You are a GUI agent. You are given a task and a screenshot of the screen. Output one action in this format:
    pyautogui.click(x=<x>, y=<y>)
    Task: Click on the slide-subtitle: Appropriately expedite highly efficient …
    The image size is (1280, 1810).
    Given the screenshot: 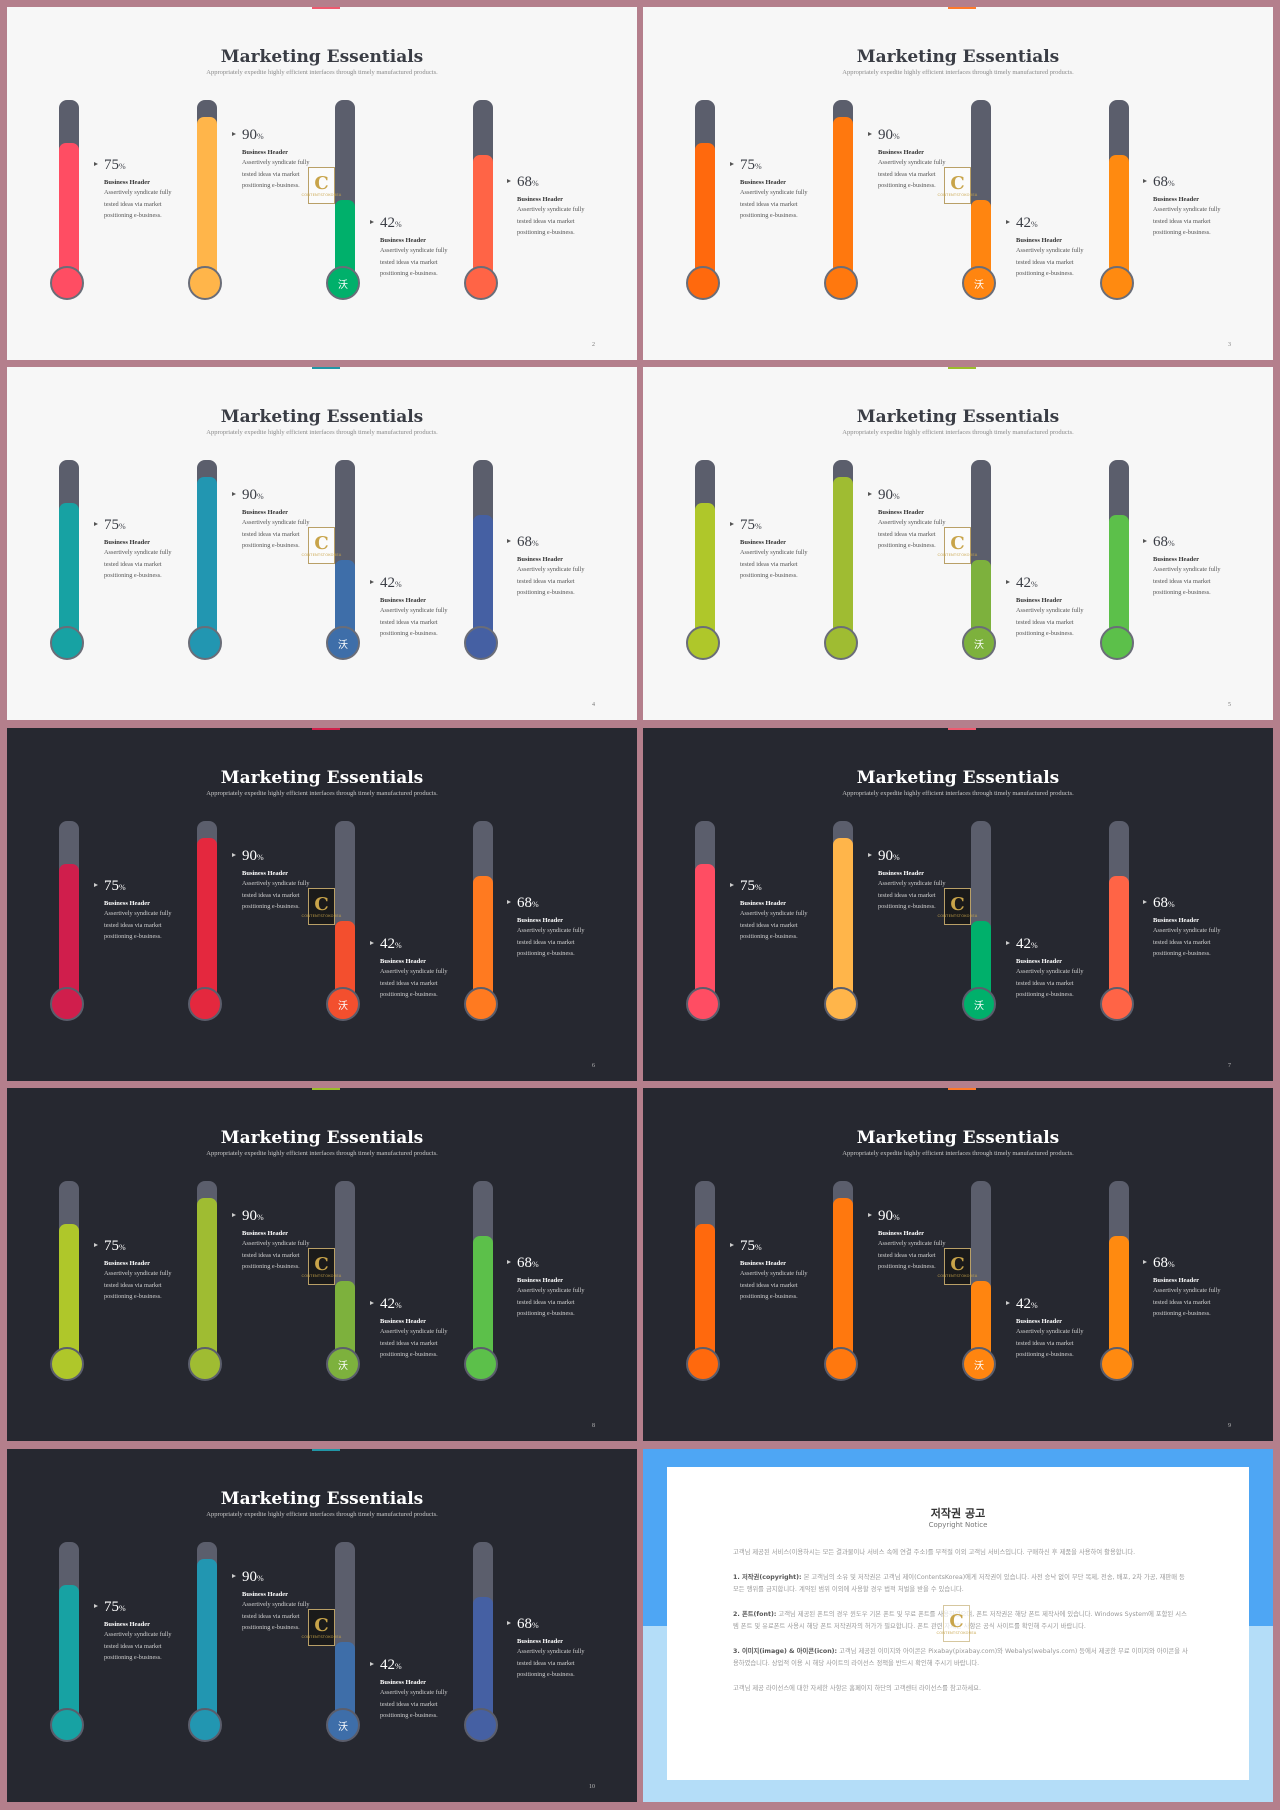 What is the action you would take?
    pyautogui.click(x=958, y=1153)
    